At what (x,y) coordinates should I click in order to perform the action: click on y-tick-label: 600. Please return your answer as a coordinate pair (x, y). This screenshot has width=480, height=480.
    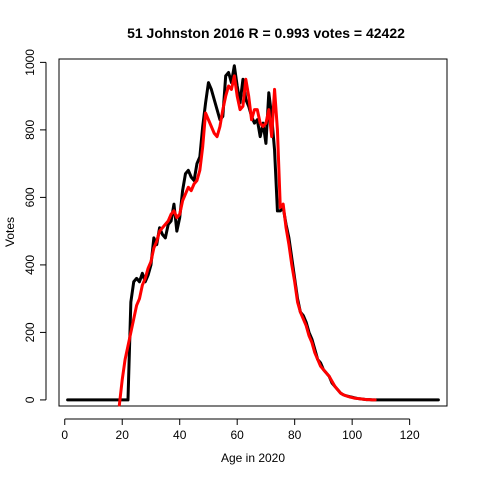
    Looking at the image, I should click on (30, 197).